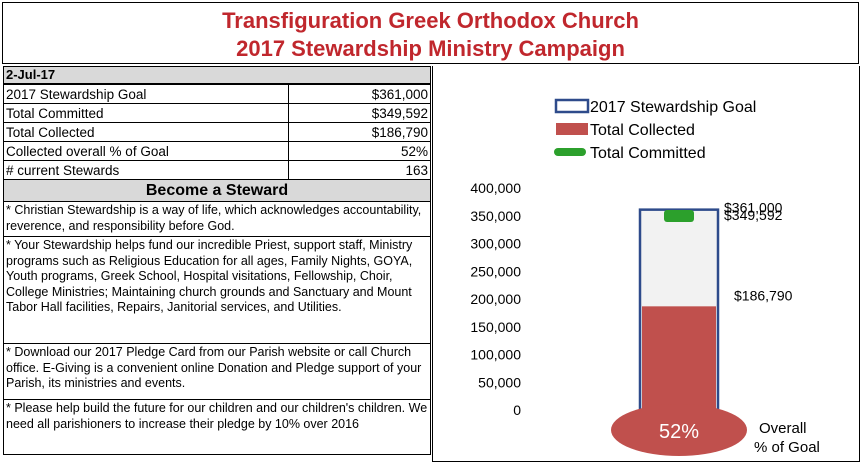  Describe the element at coordinates (495, 244) in the screenshot. I see `y-tick-label: 300,000` at that location.